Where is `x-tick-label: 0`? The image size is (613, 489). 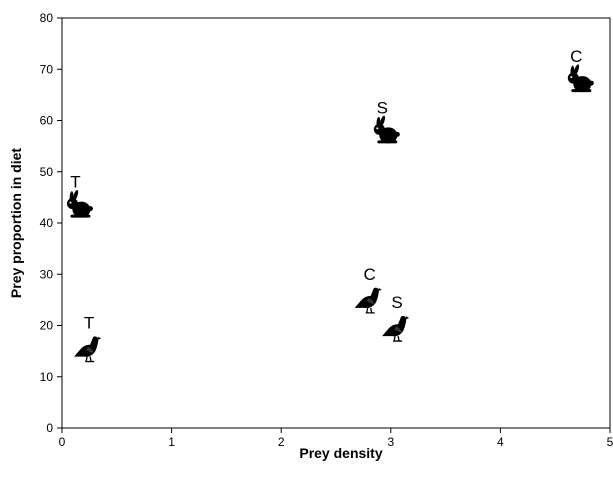 x-tick-label: 0 is located at coordinates (62, 442).